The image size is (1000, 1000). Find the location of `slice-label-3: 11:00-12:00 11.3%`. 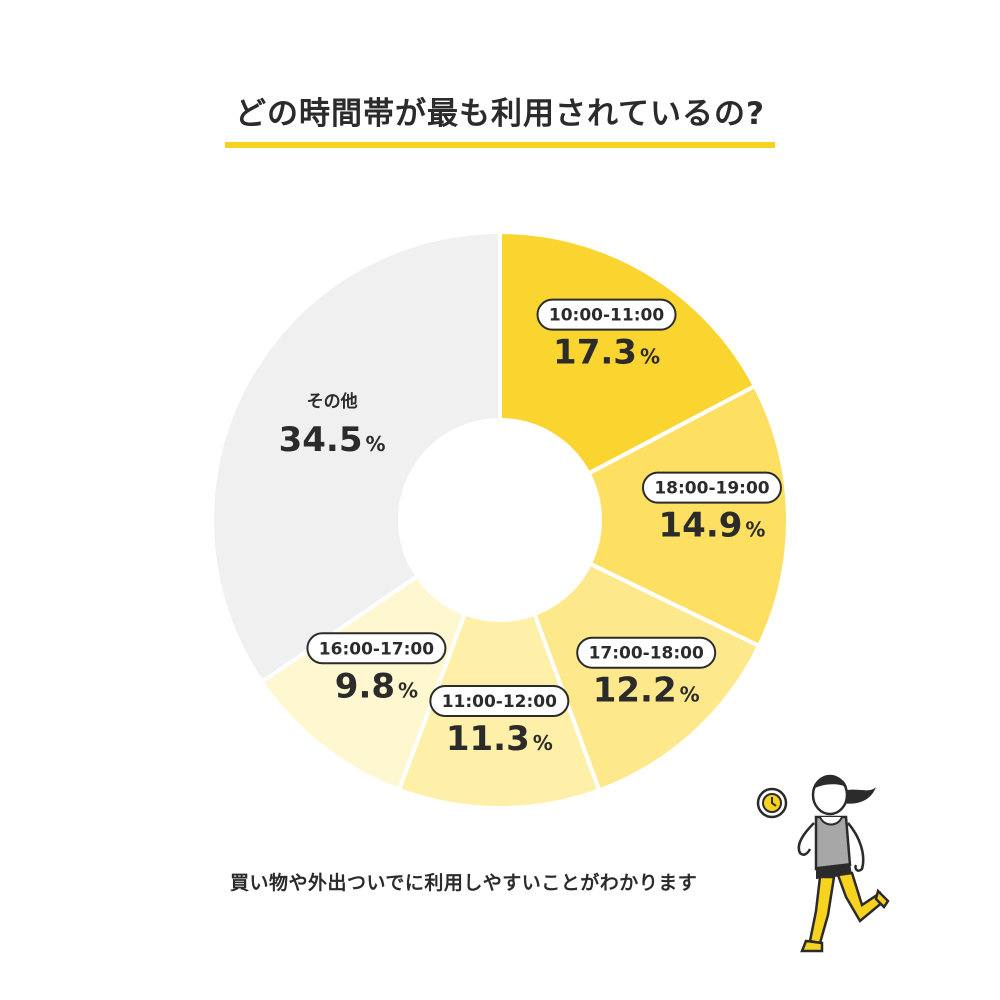

slice-label-3: 11:00-12:00 11.3% is located at coordinates (499, 721).